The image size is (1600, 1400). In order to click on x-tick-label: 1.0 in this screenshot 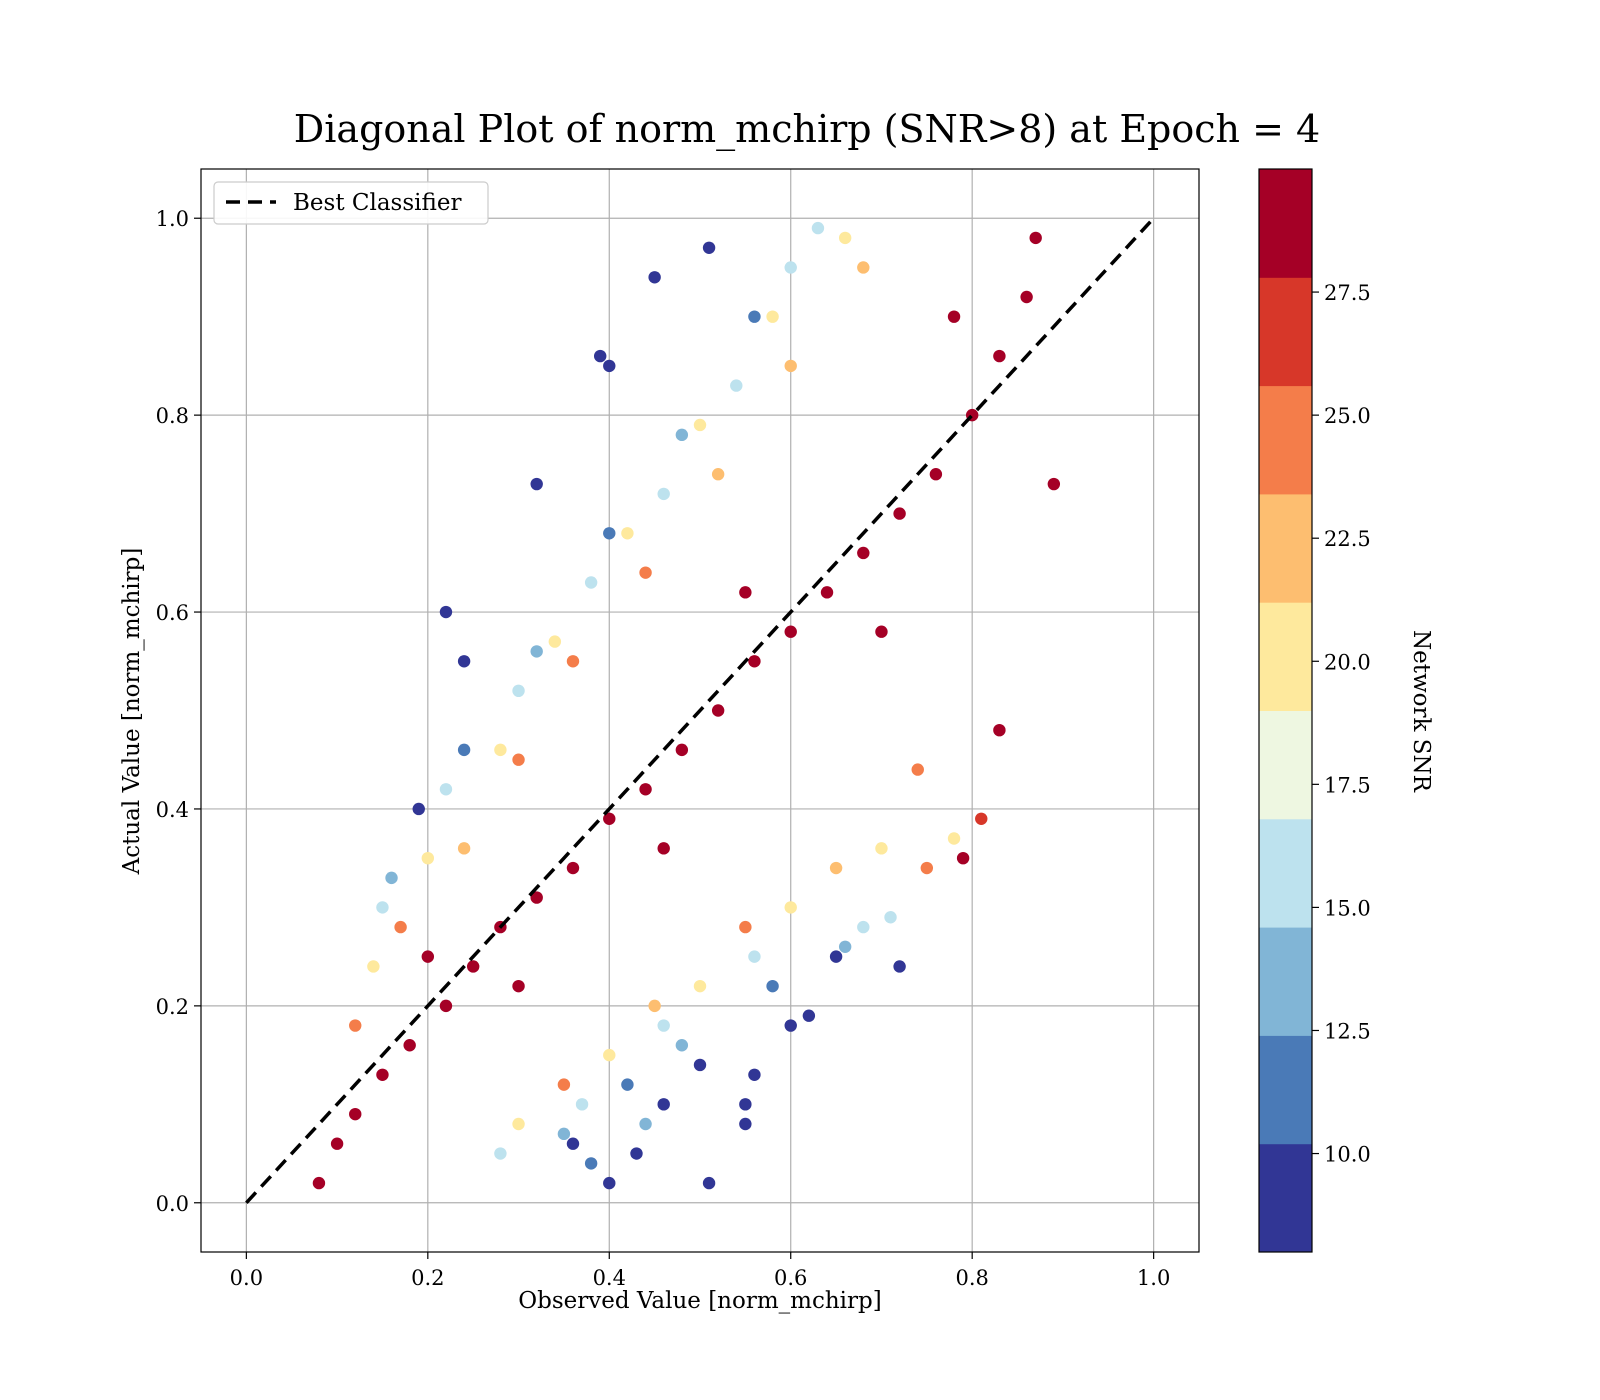, I will do `click(1153, 1278)`.